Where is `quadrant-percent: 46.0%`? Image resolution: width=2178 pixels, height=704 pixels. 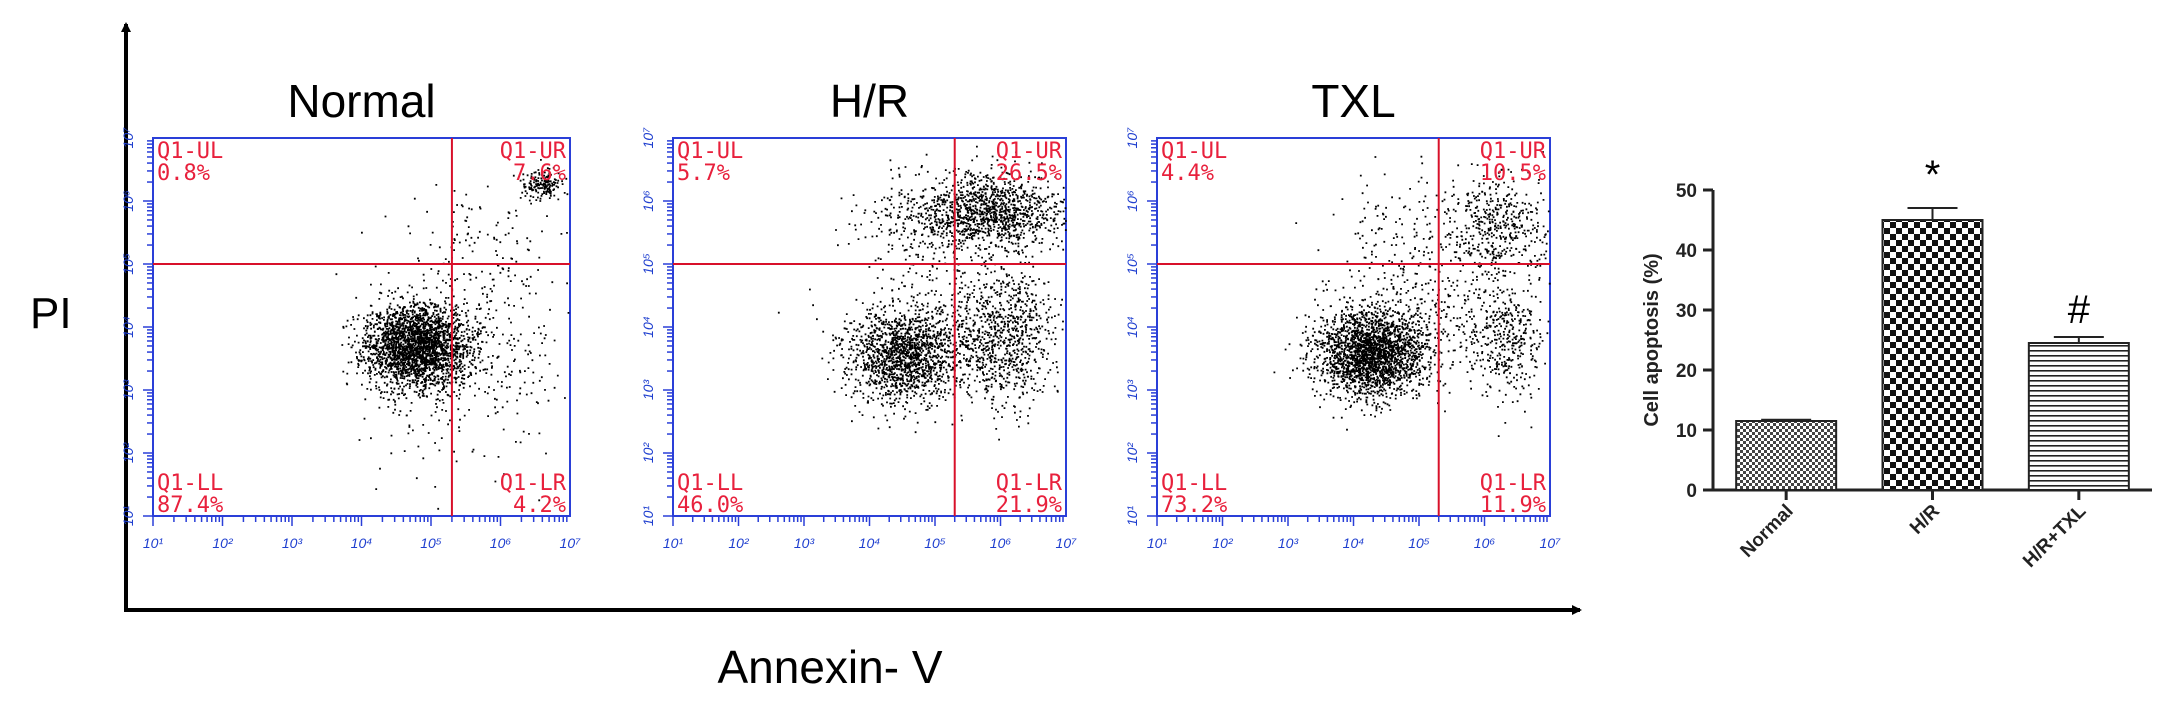
quadrant-percent: 46.0% is located at coordinates (710, 505).